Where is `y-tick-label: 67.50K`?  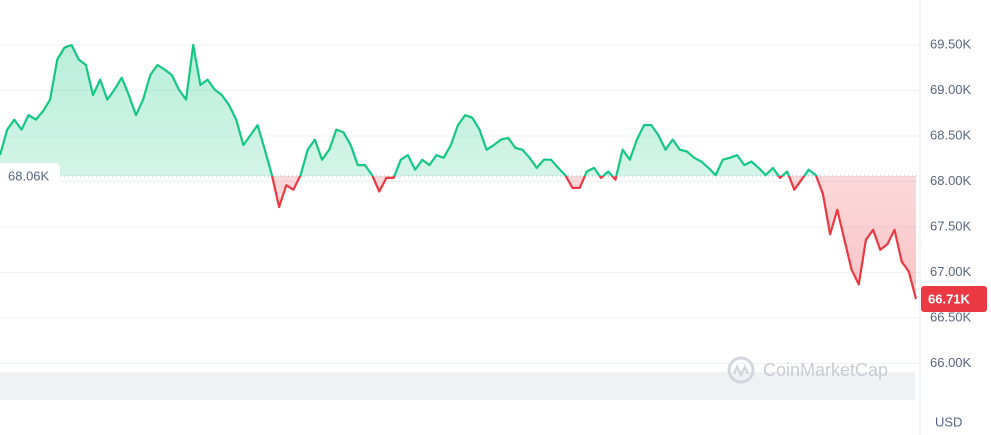
y-tick-label: 67.50K is located at coordinates (951, 225).